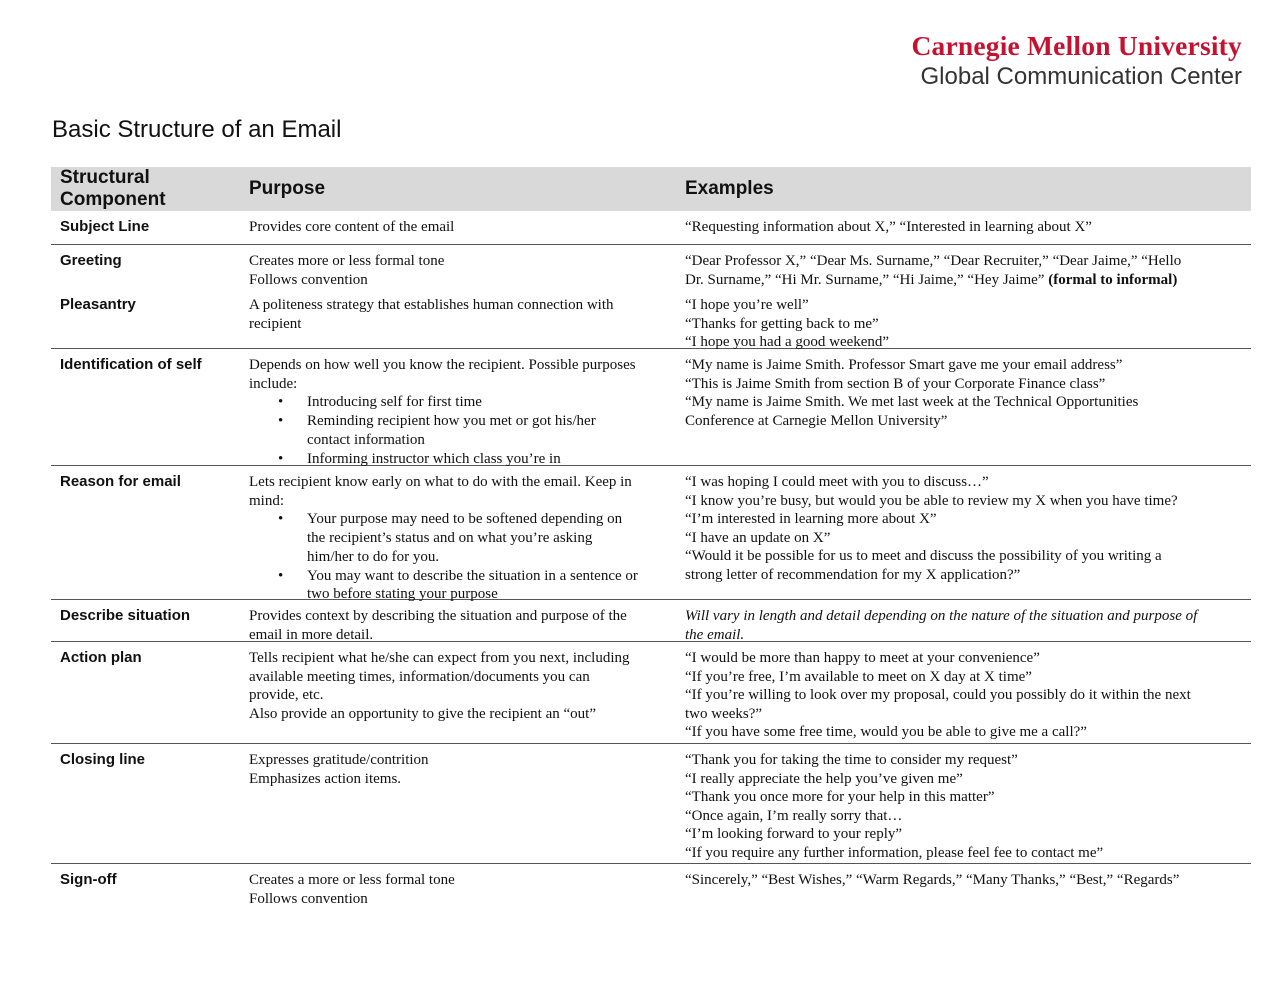  Describe the element at coordinates (366, 439) in the screenshot. I see `bullet-text: contact information` at that location.